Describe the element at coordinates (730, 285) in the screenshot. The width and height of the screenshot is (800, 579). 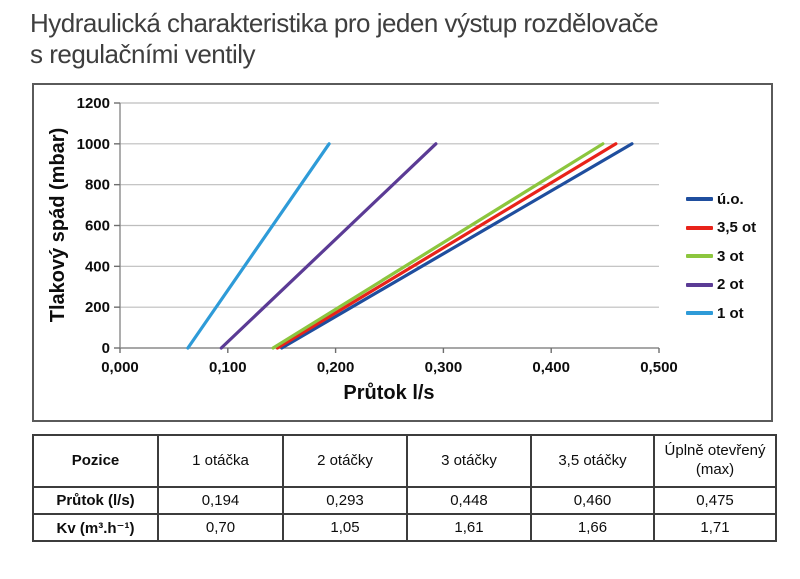
I see `legend-label: 2 ot` at that location.